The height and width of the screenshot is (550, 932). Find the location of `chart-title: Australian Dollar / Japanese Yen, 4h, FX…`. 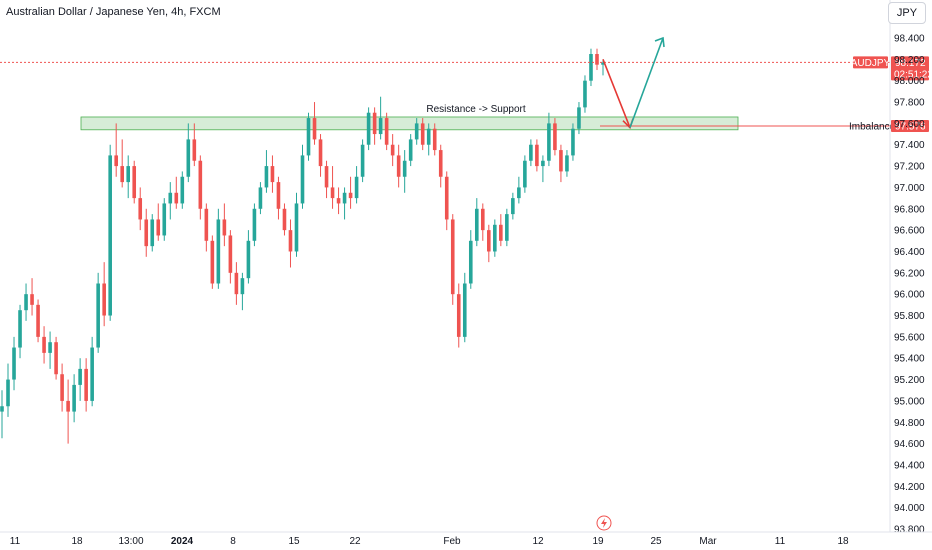

chart-title: Australian Dollar / Japanese Yen, 4h, FX… is located at coordinates (113, 12).